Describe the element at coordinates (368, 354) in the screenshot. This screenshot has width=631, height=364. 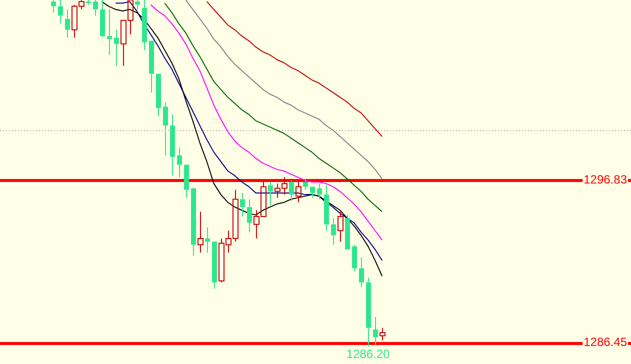
I see `annotation: 1286.20` at that location.